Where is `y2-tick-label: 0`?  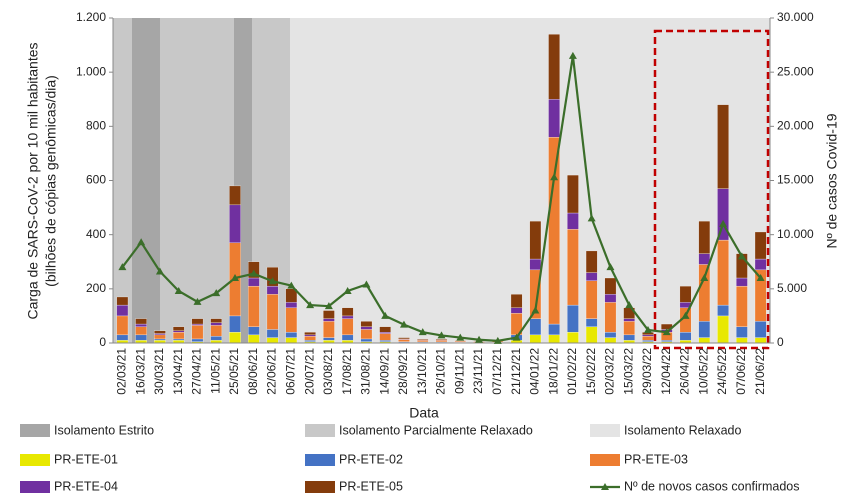 y2-tick-label: 0 is located at coordinates (780, 342).